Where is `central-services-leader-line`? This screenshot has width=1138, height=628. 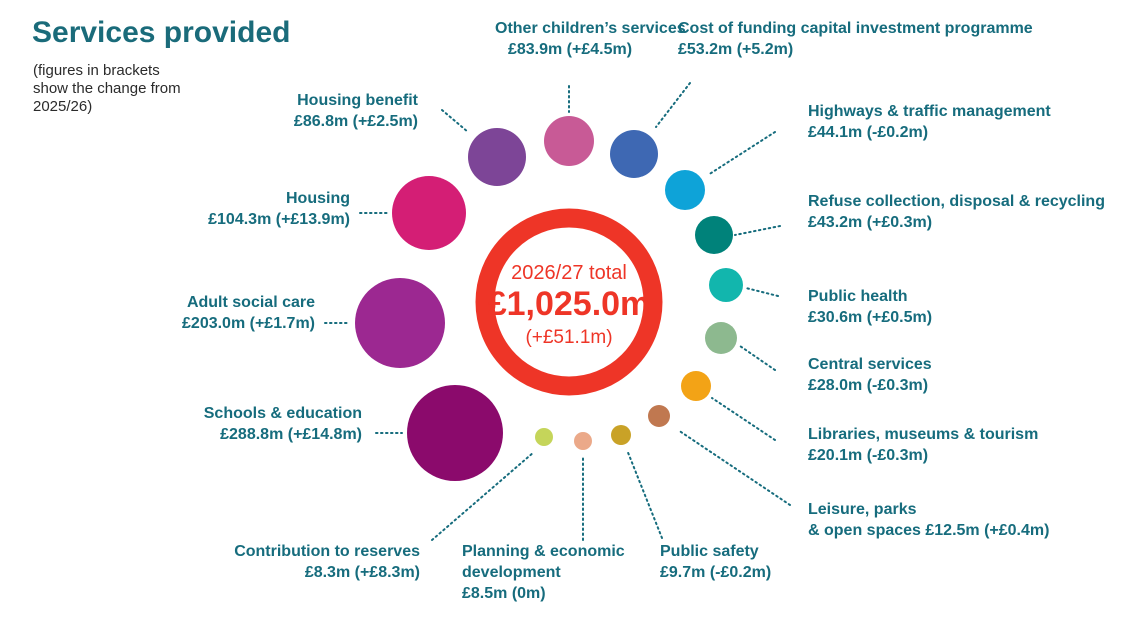 central-services-leader-line is located at coordinates (757, 358).